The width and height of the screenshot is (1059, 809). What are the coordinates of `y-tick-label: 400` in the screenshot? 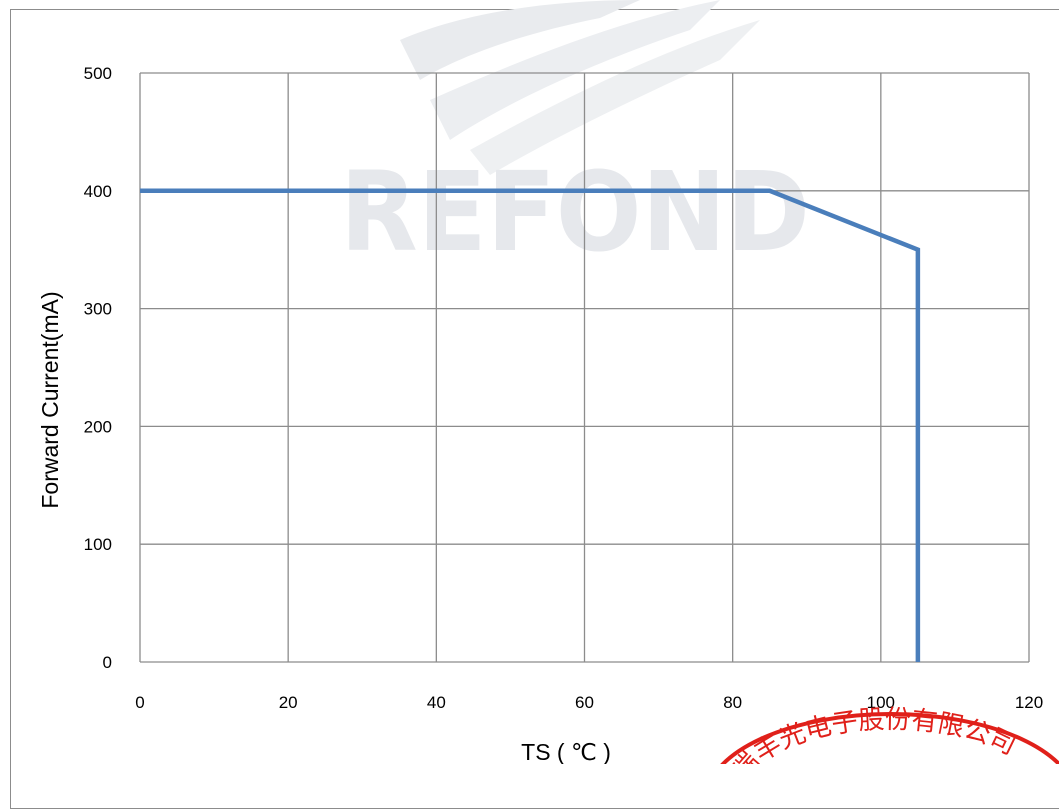 It's located at (98, 191).